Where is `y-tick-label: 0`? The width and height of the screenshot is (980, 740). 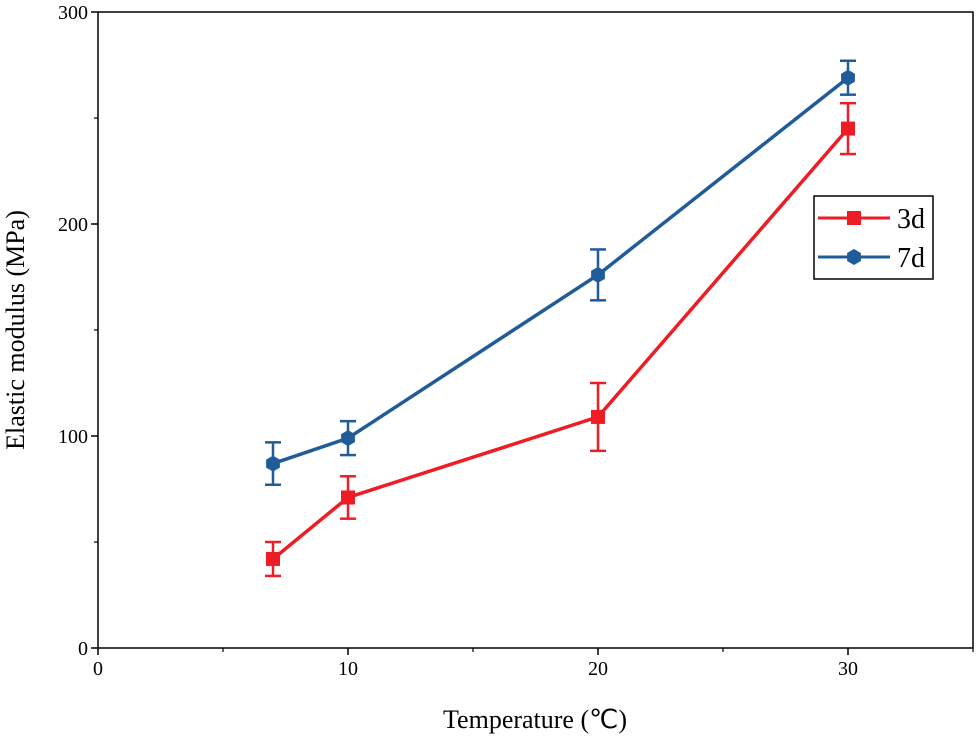 y-tick-label: 0 is located at coordinates (83, 649).